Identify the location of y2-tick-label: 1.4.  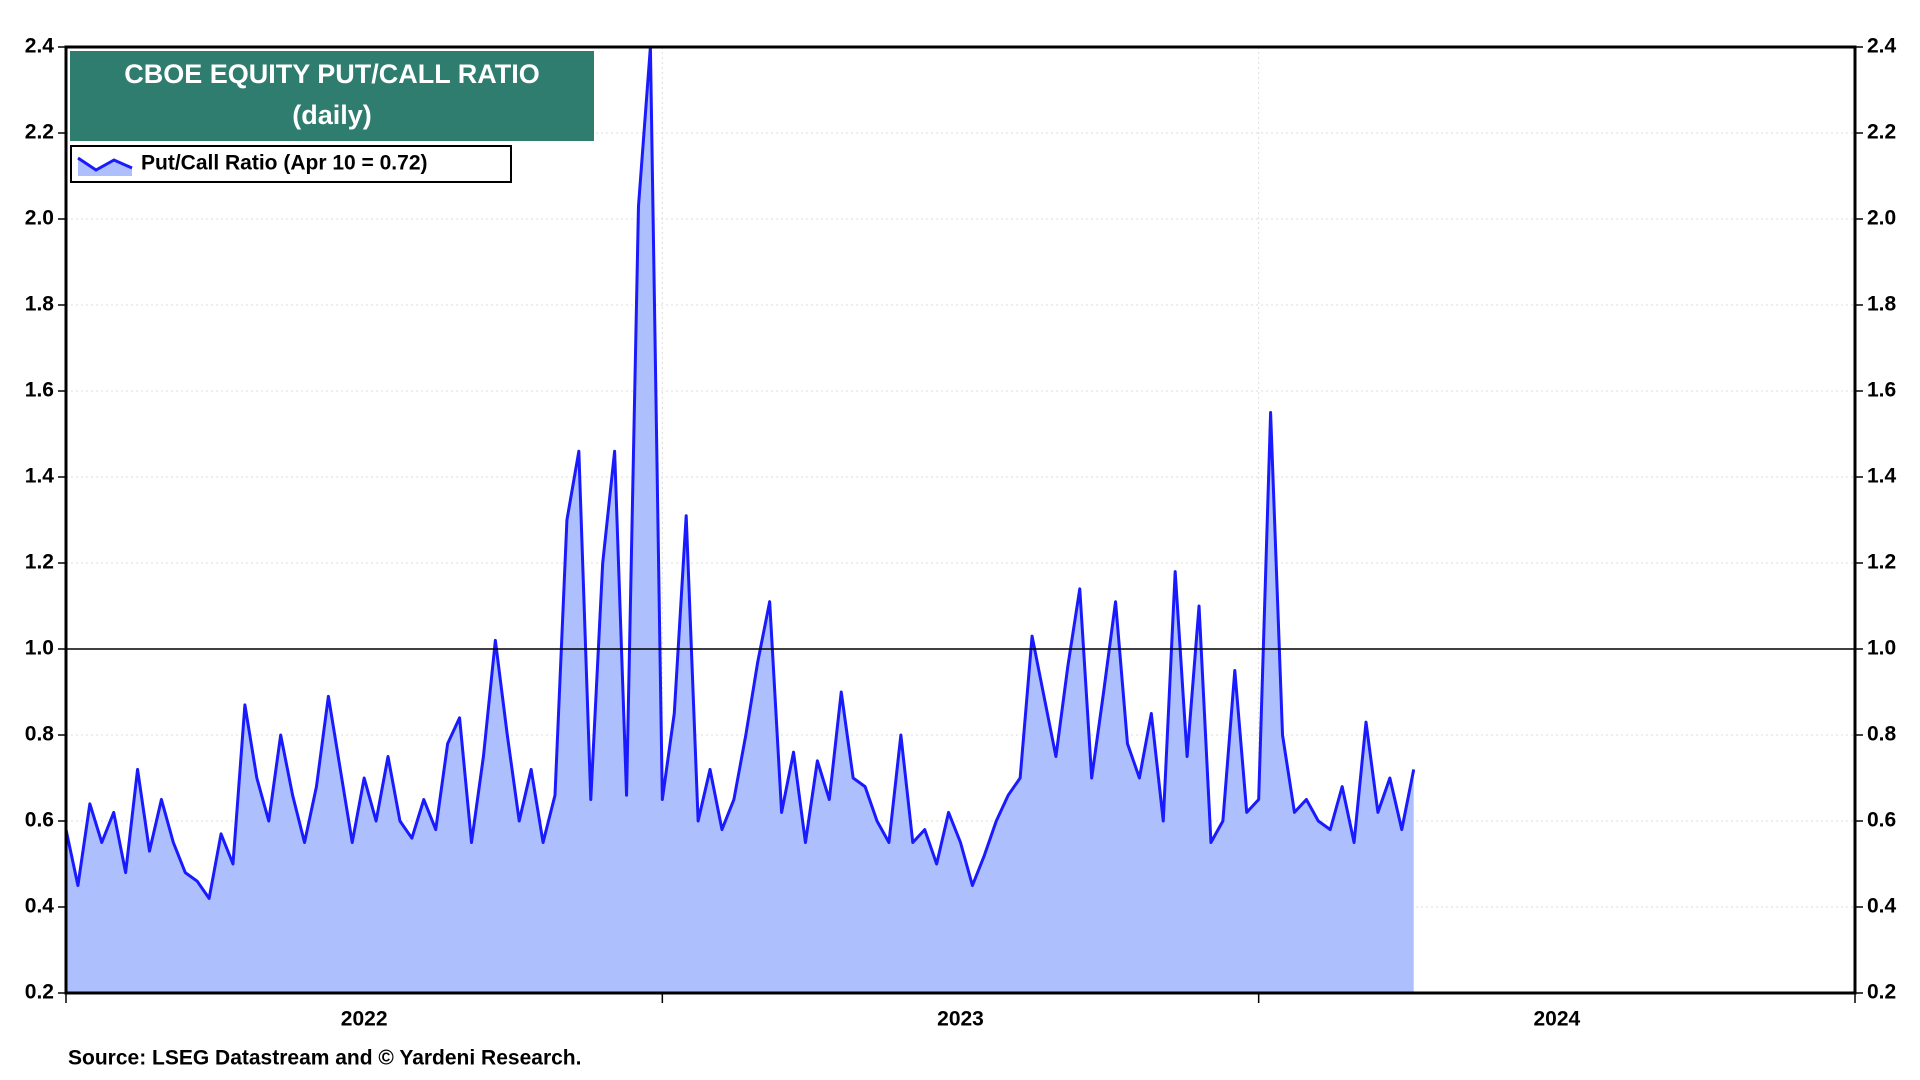
(1882, 476).